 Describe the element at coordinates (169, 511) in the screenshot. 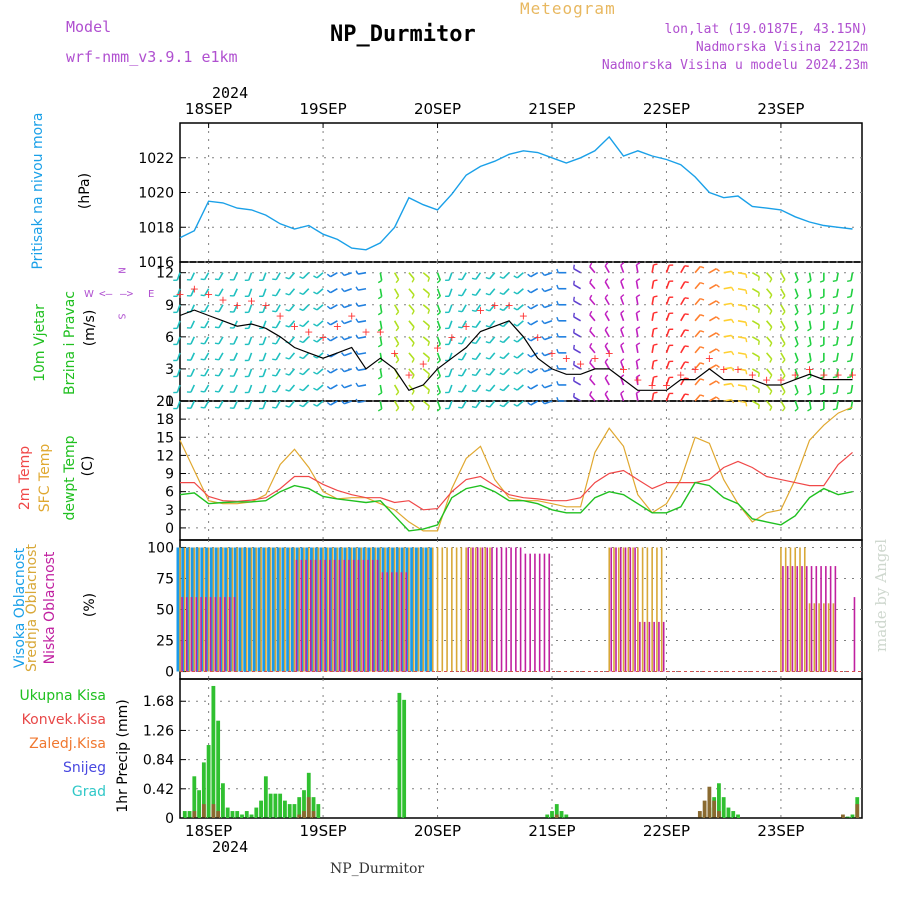

I see `y-tick-label: 3` at that location.